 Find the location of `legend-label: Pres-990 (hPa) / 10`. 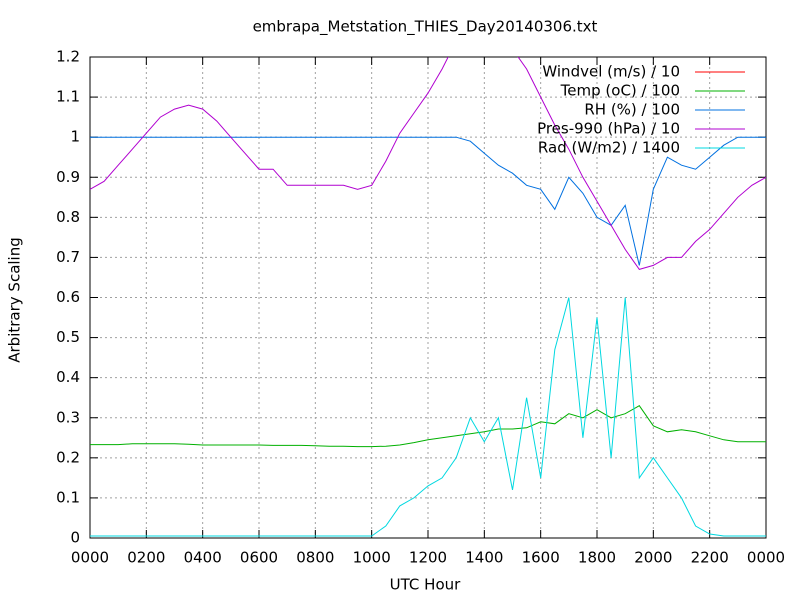

legend-label: Pres-990 (hPa) / 10 is located at coordinates (608, 129).